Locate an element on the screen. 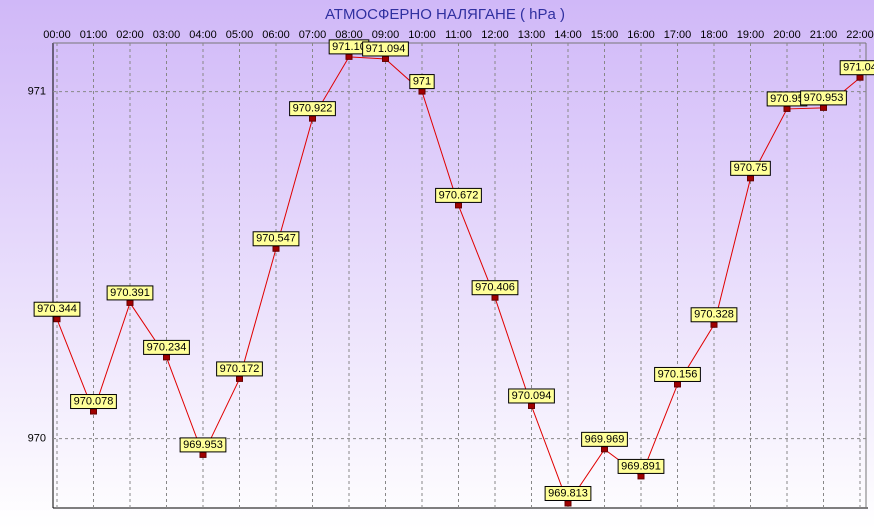 The width and height of the screenshot is (874, 529). x-tick-label: 05:00 is located at coordinates (240, 35).